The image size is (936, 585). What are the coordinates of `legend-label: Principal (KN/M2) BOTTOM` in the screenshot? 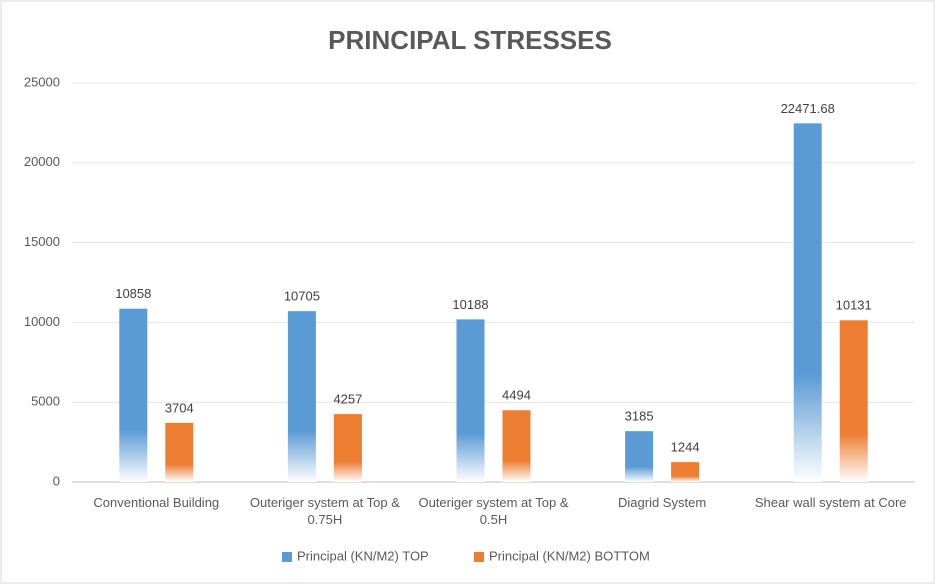 It's located at (569, 555).